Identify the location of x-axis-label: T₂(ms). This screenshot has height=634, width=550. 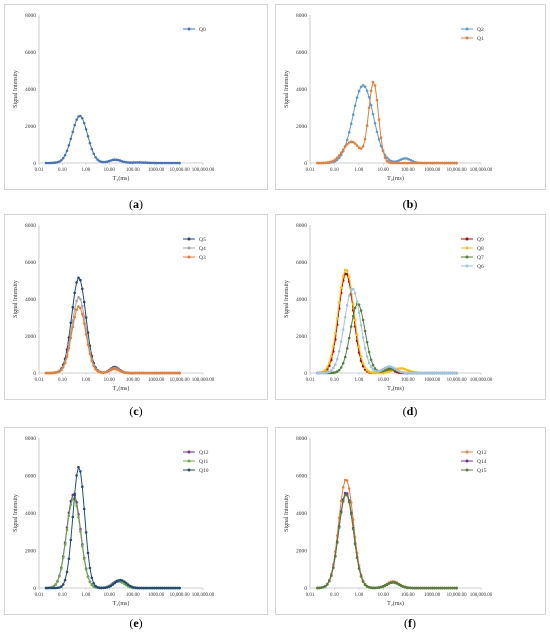
(395, 603).